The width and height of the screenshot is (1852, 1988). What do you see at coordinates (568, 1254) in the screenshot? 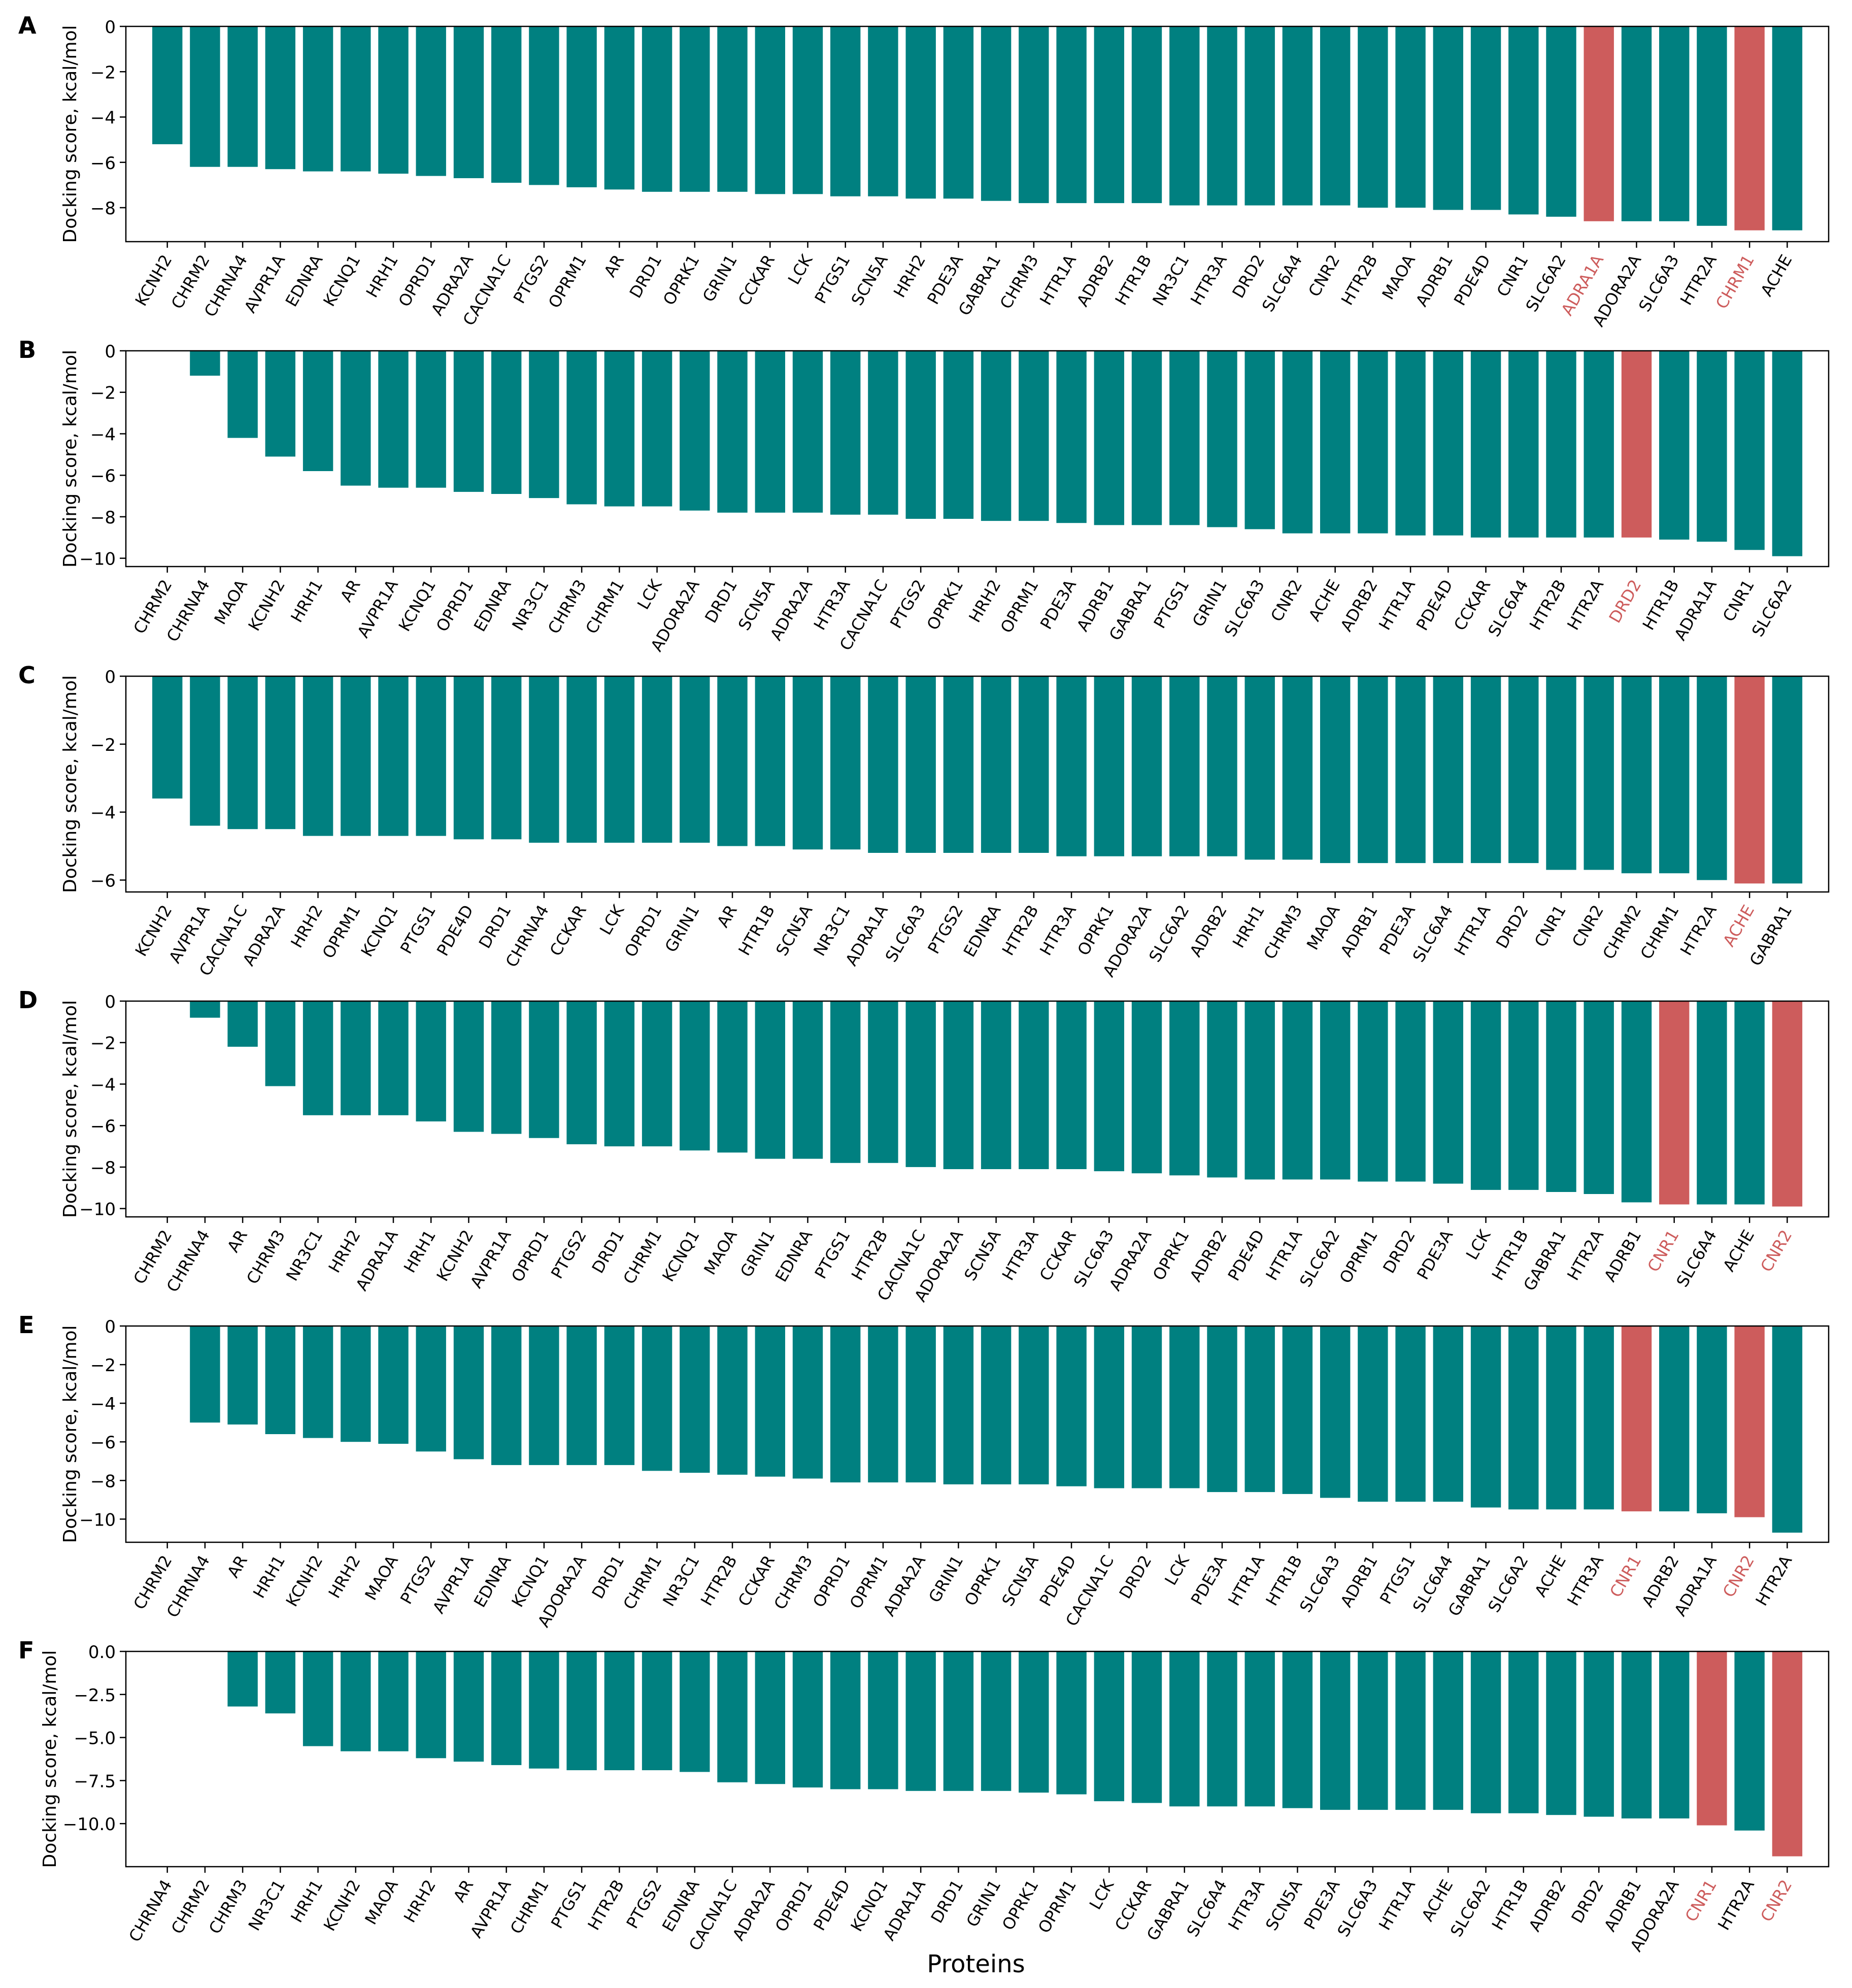
I see `x-tick-label-d: PTGS2` at bounding box center [568, 1254].